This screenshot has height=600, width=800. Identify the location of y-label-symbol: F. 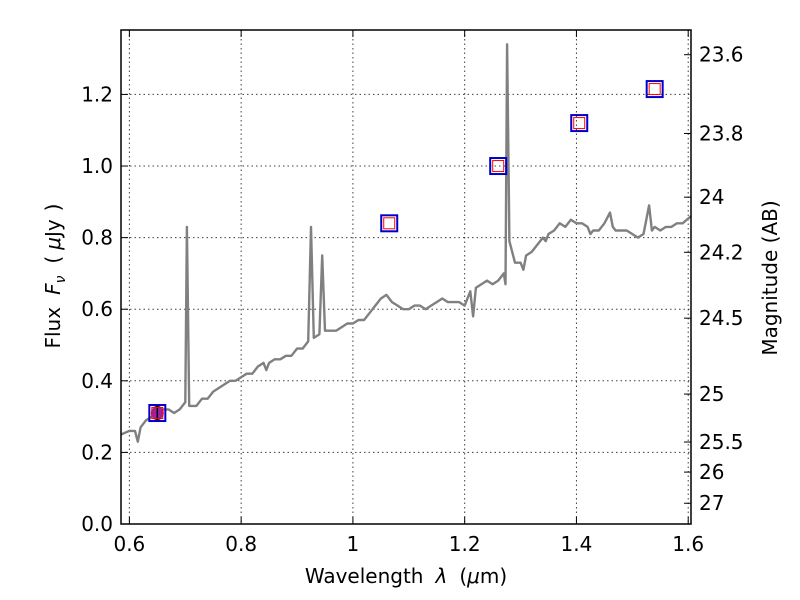
(53, 289).